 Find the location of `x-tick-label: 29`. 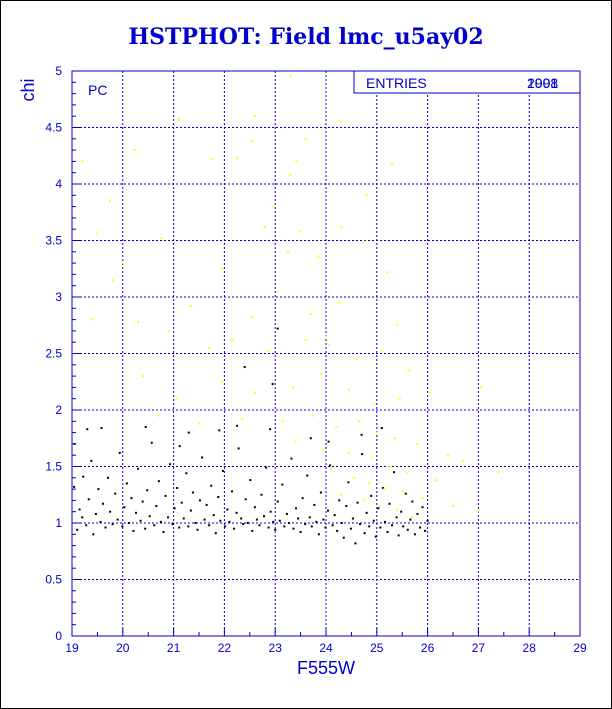

x-tick-label: 29 is located at coordinates (580, 648).